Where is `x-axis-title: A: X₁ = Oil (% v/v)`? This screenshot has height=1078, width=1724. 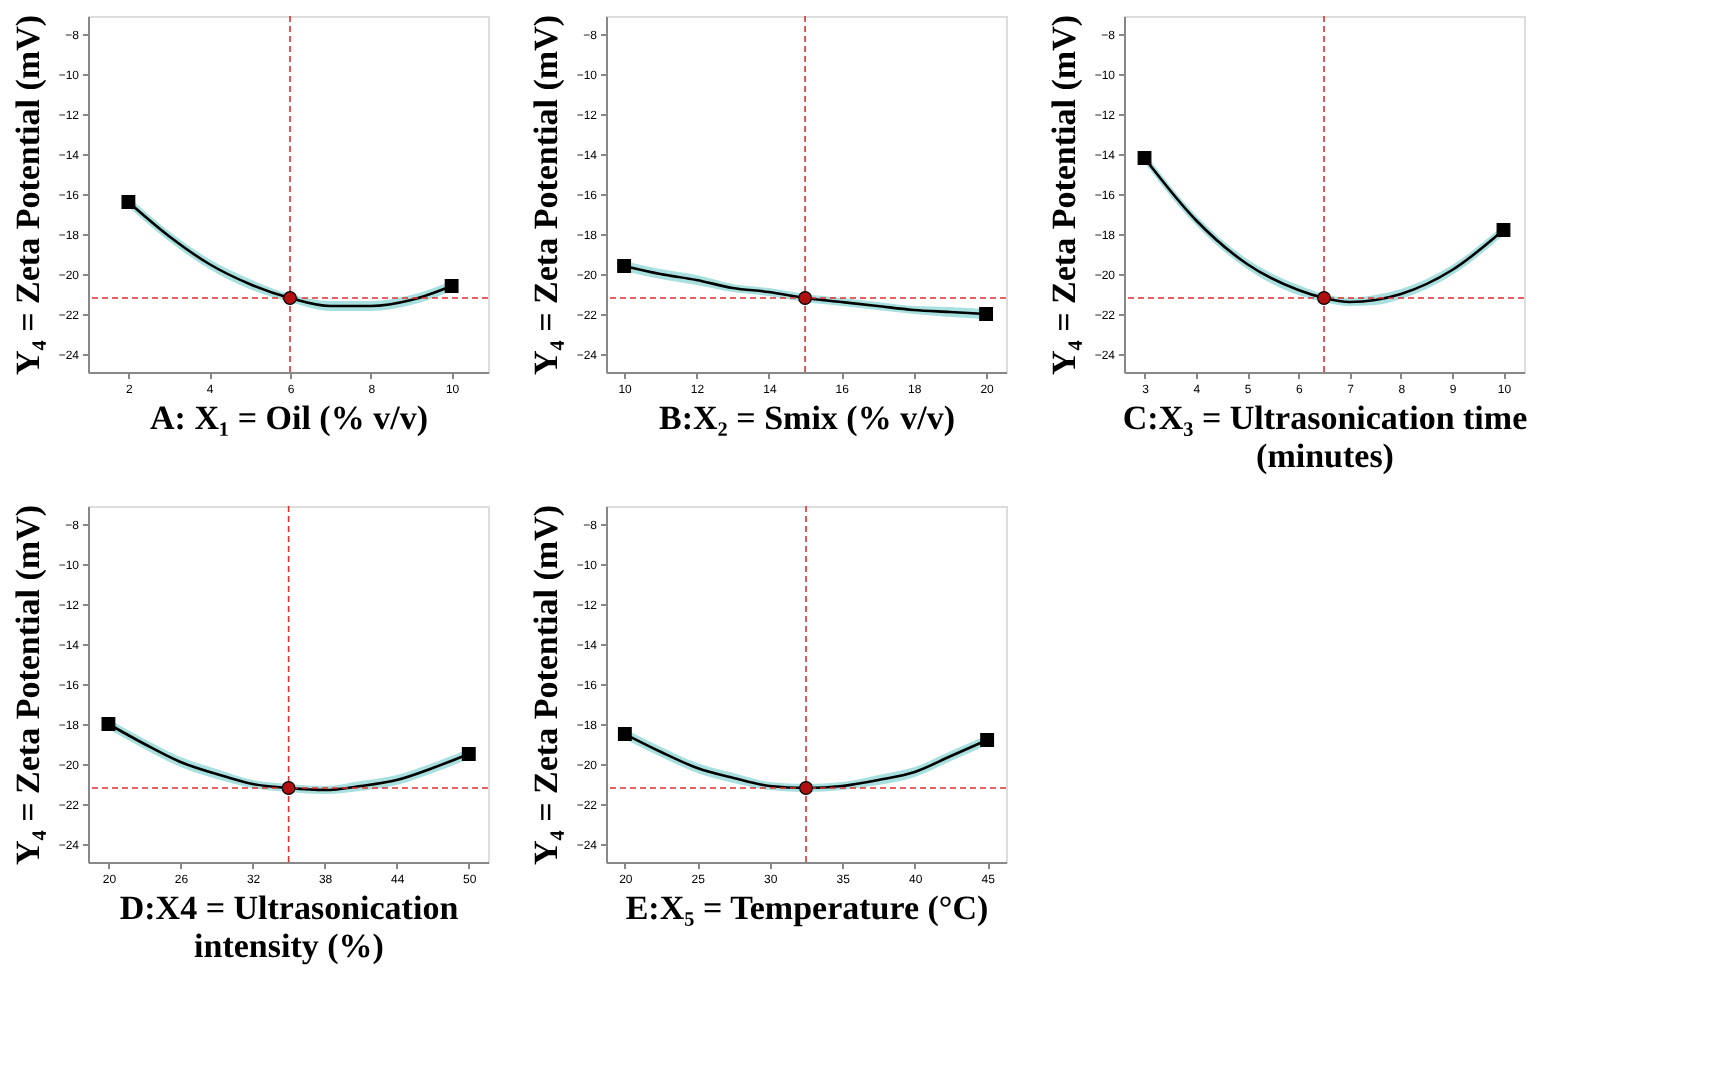
x-axis-title: A: X₁ = Oil (% v/v) is located at coordinates (289, 418).